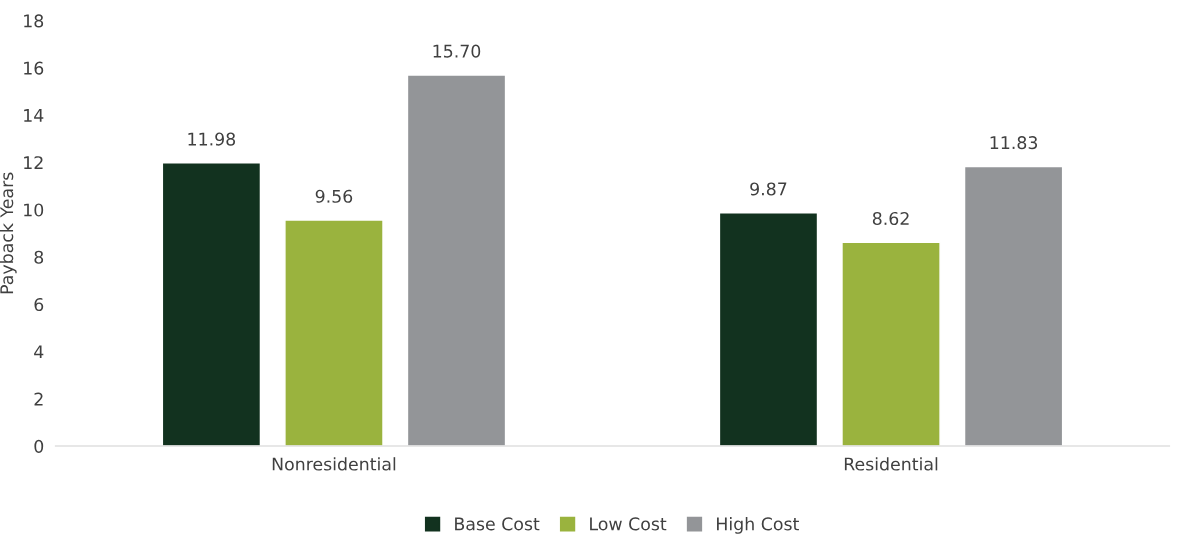 The image size is (1179, 542). I want to click on legend-label: High Cost, so click(758, 525).